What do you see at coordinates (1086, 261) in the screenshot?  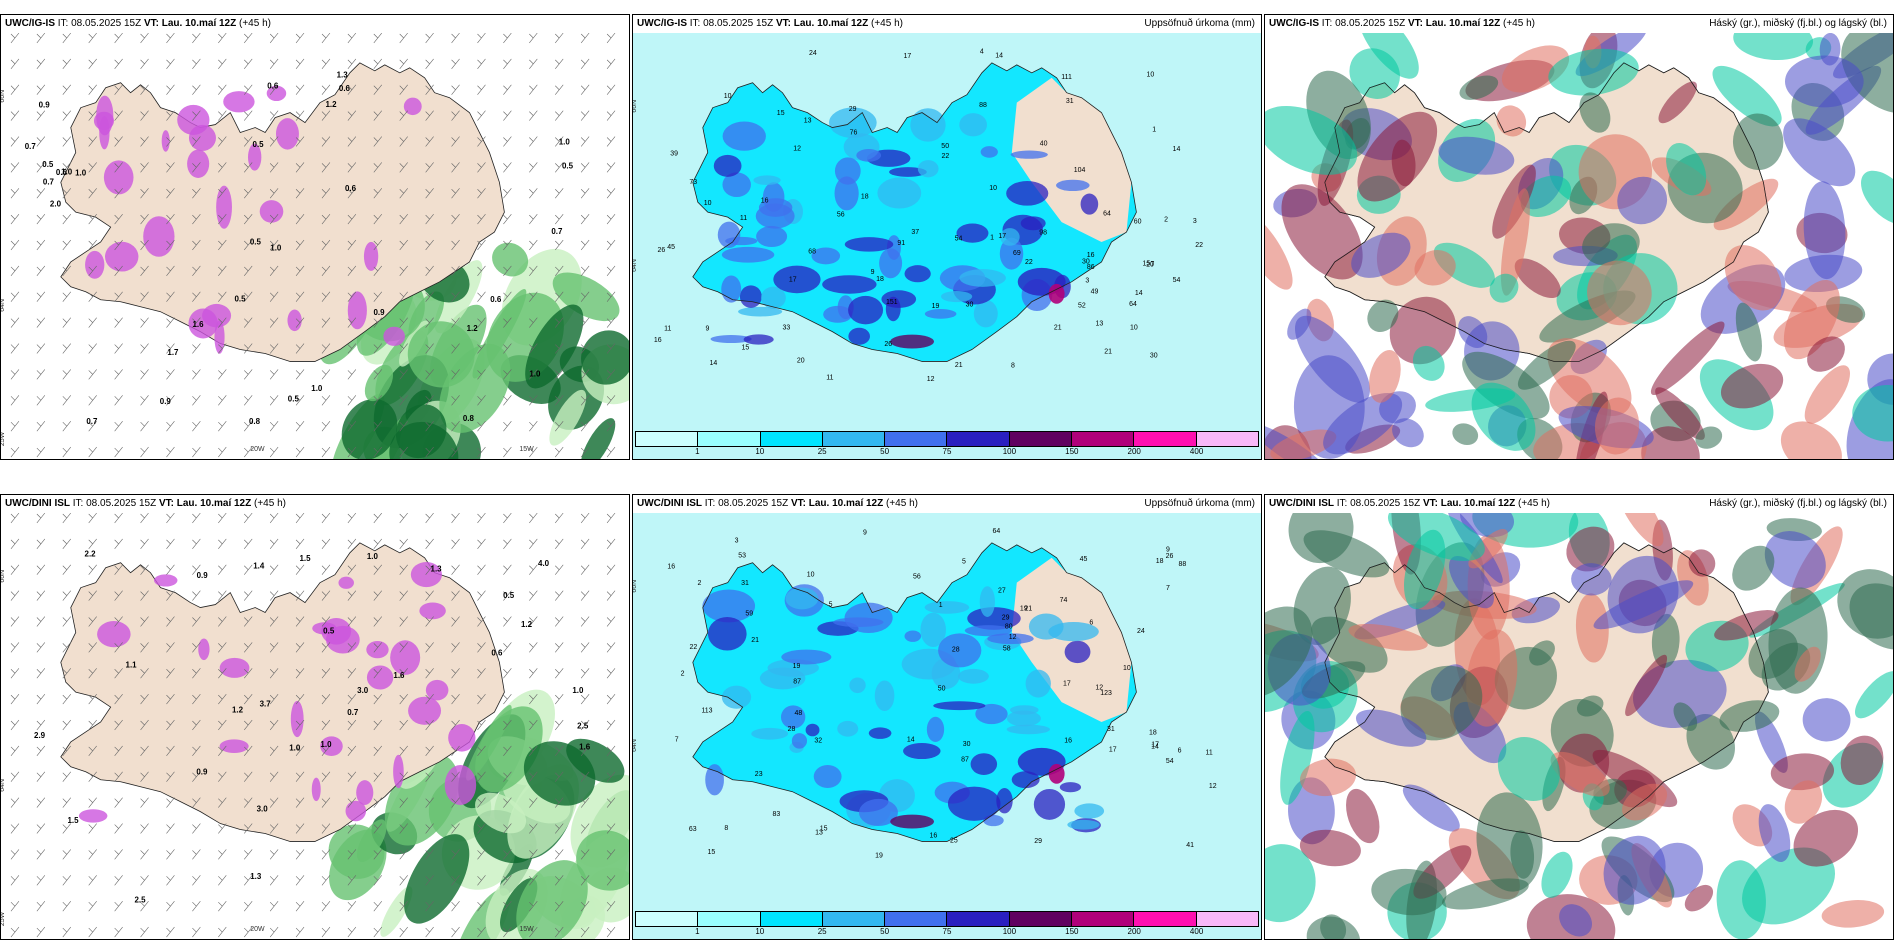 I see `precip-value: 30` at bounding box center [1086, 261].